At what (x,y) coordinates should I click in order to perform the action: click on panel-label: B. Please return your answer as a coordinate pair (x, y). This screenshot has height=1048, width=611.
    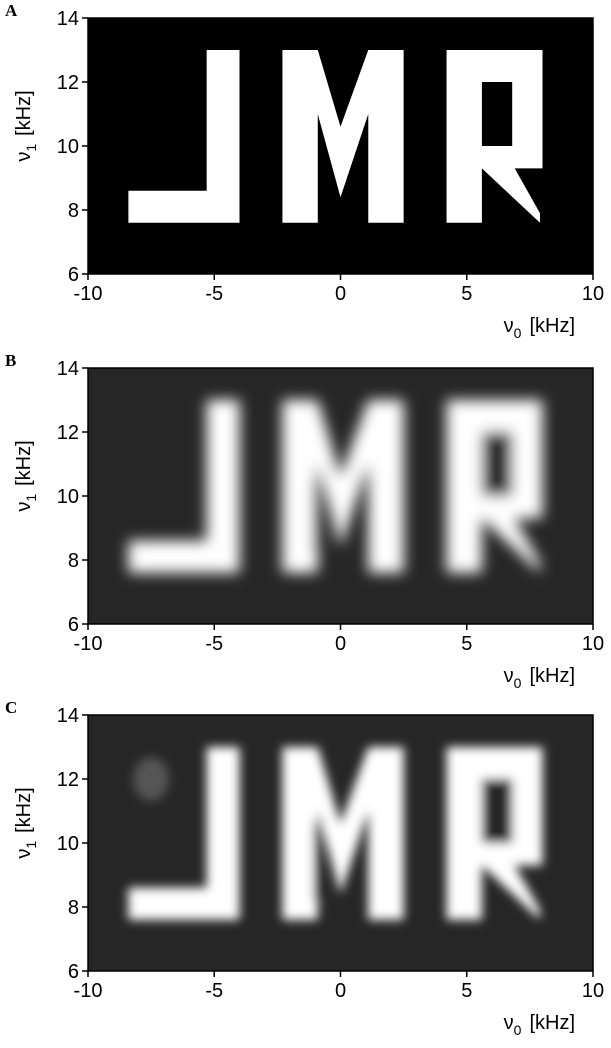
    Looking at the image, I should click on (10, 360).